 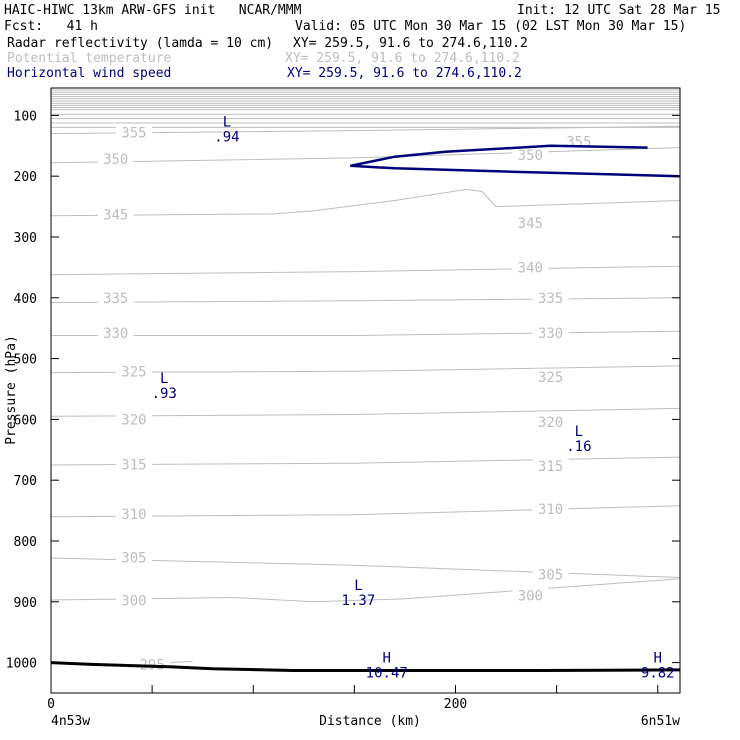 What do you see at coordinates (658, 674) in the screenshot?
I see `extremum-value: 9.82` at bounding box center [658, 674].